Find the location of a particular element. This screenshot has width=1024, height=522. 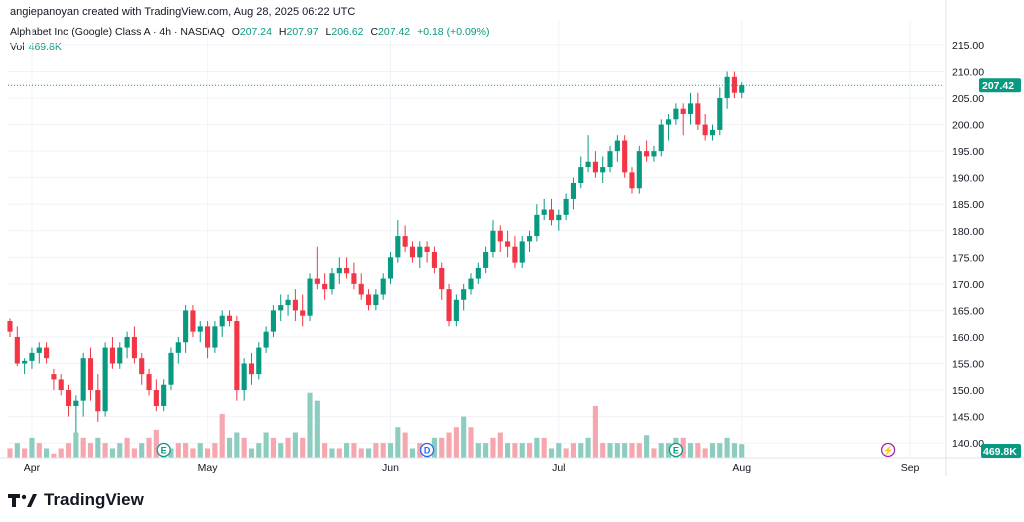

volume-value: 469.8K is located at coordinates (45, 47).